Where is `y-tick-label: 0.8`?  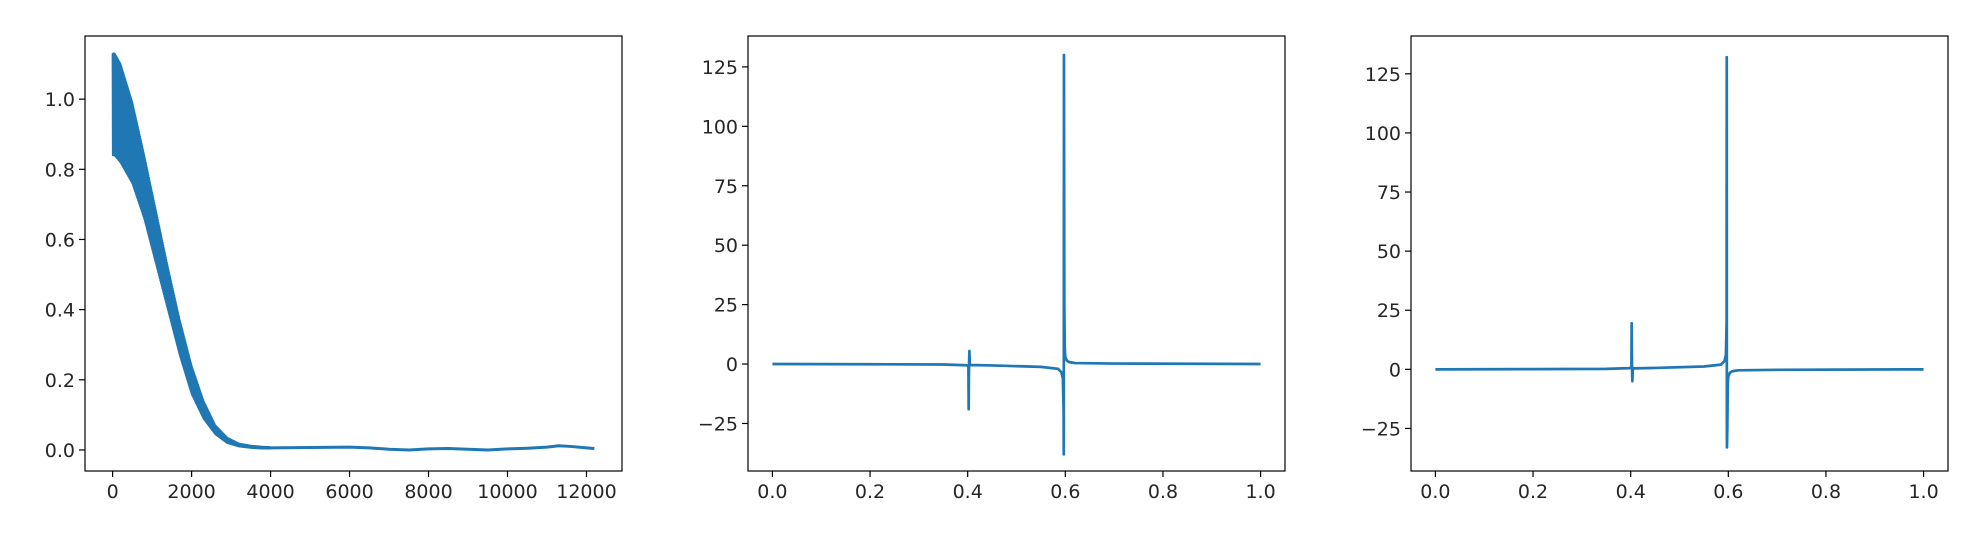
y-tick-label: 0.8 is located at coordinates (60, 170).